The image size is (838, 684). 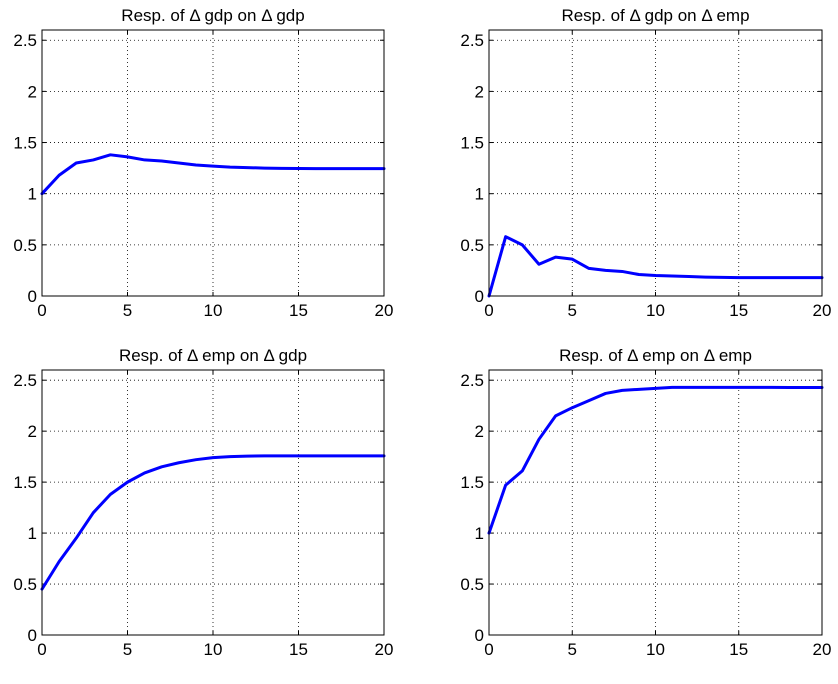 I want to click on subplot-title: Resp. of Δ emp on Δ gdp, so click(x=213, y=355).